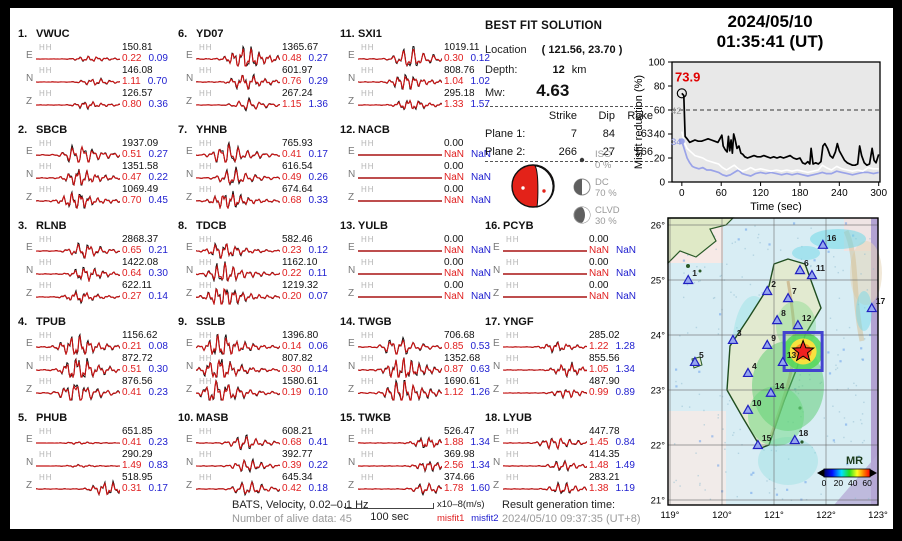 This screenshot has height=541, width=902. I want to click on misfit2-value: 1.57, so click(480, 104).